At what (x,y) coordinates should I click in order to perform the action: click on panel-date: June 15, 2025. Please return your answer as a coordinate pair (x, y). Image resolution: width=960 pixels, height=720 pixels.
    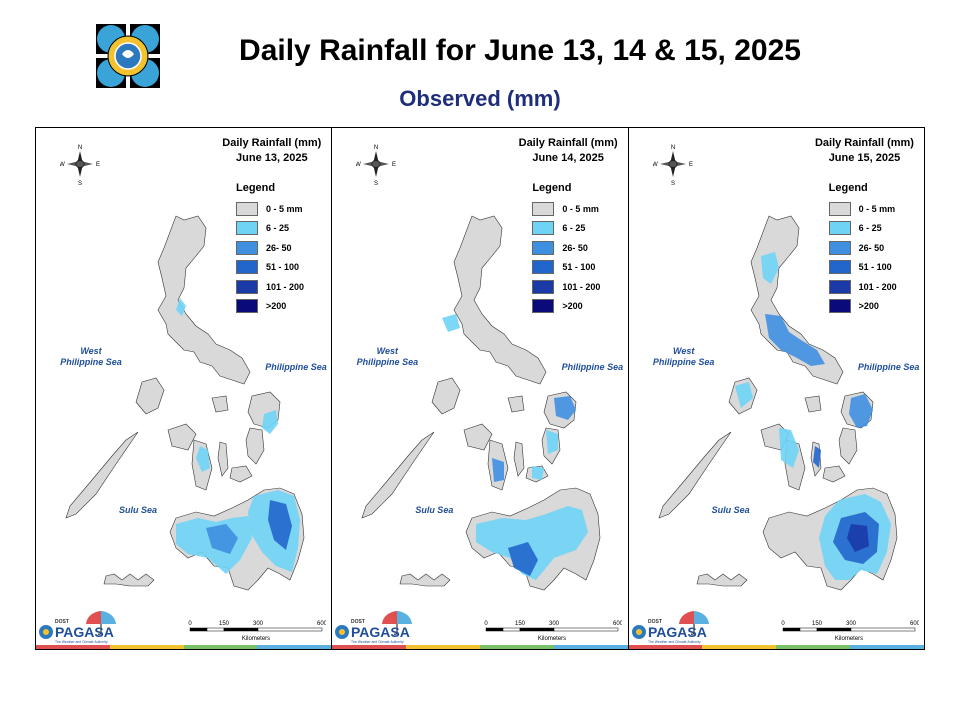
    Looking at the image, I should click on (864, 158).